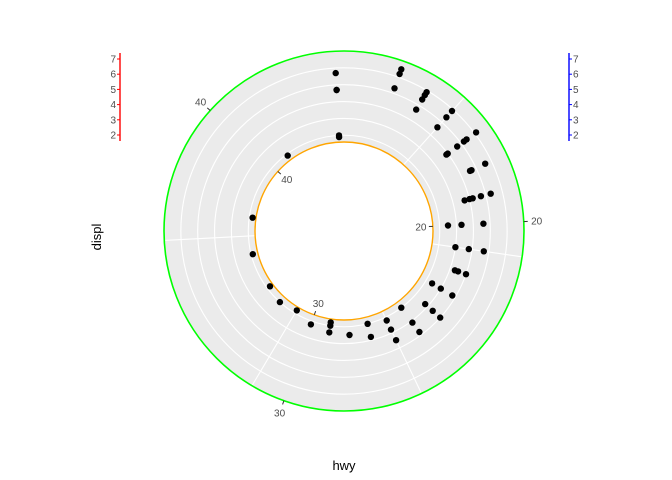  What do you see at coordinates (96, 237) in the screenshot?
I see `y-axis-title: displ` at bounding box center [96, 237].